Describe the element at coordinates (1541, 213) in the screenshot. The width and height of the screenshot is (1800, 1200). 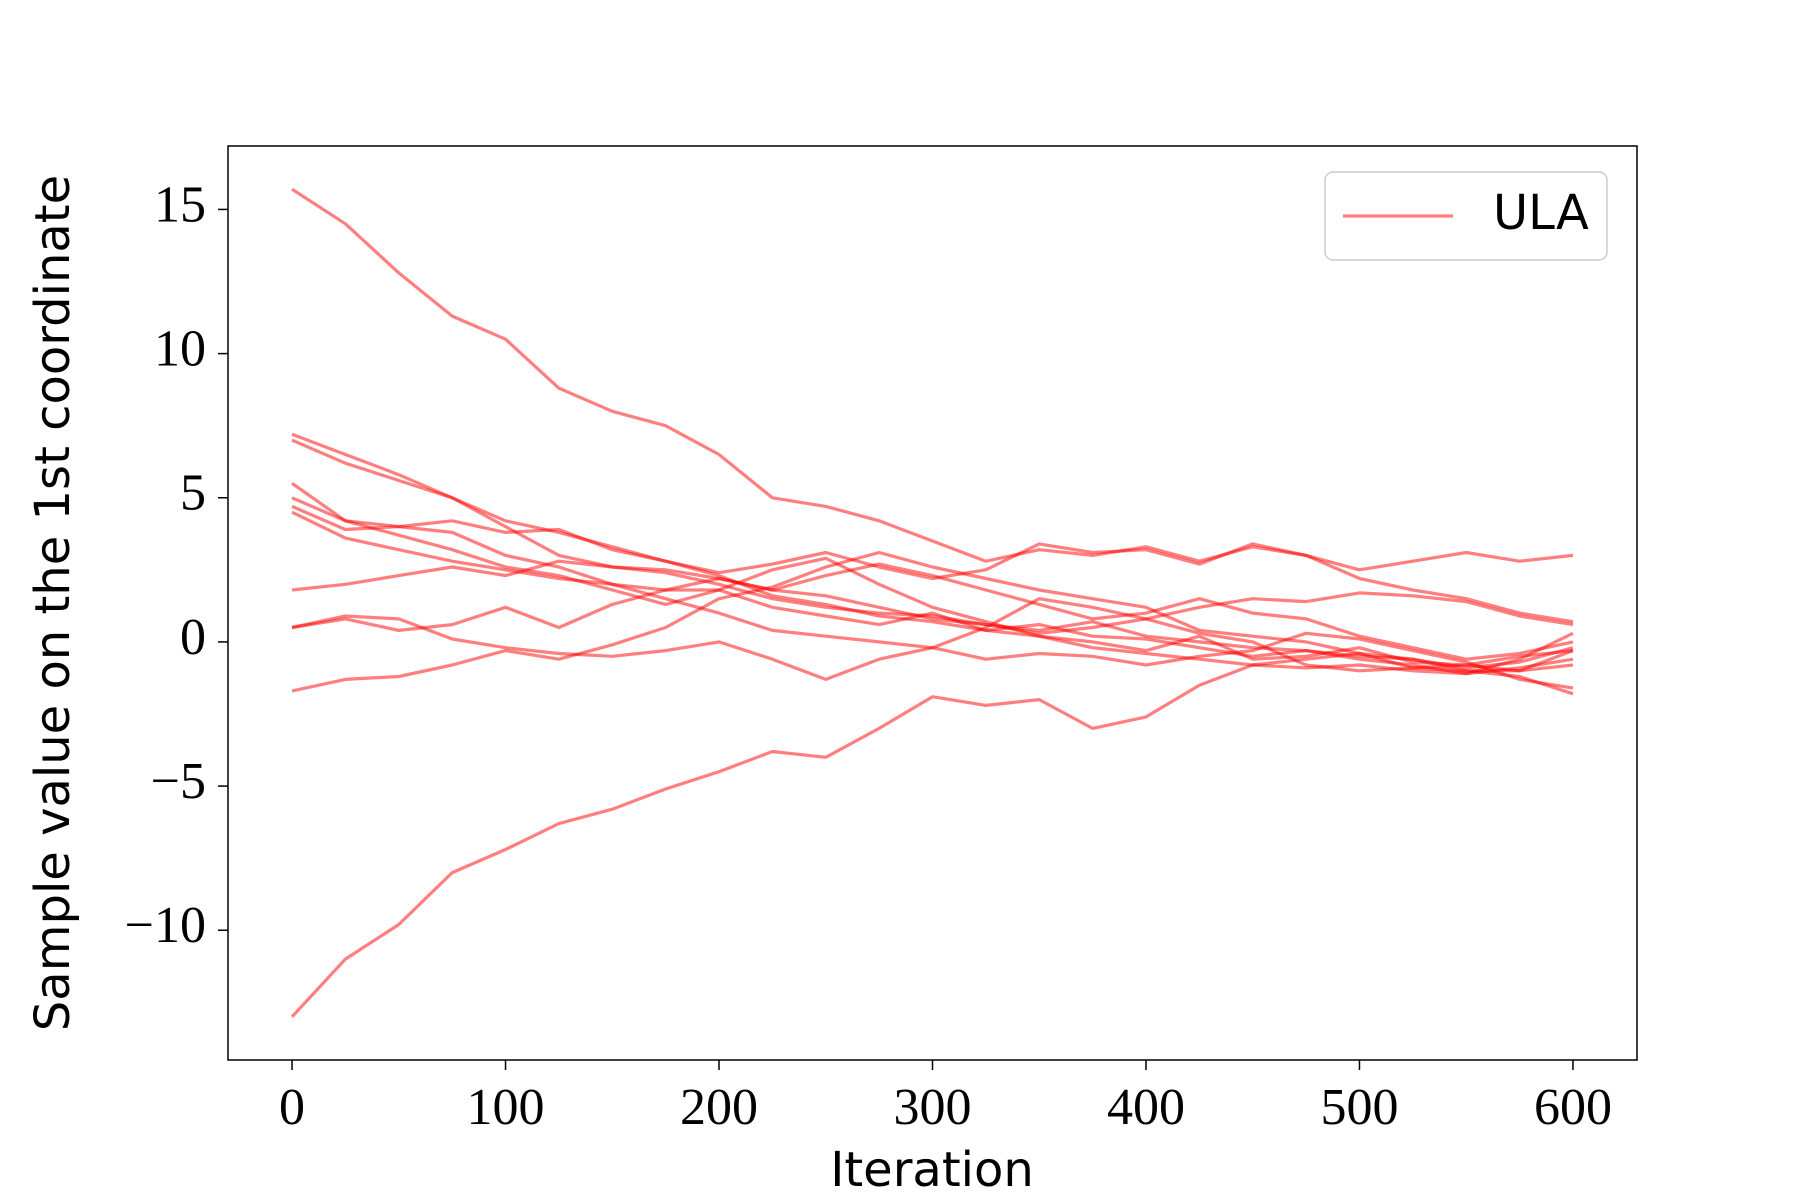
I see `legend-label: ULA` at that location.